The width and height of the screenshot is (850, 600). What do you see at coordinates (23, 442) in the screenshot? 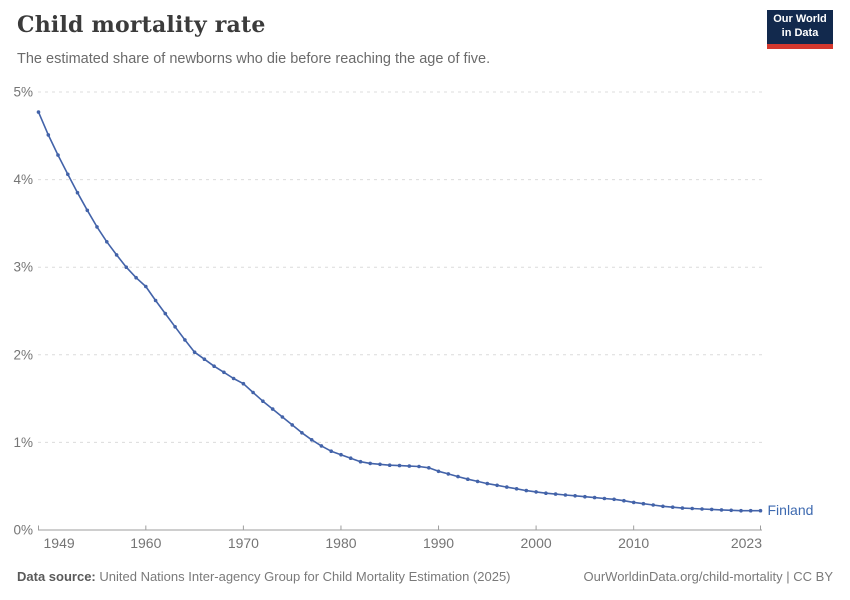
I see `y-axis-label: 1%` at bounding box center [23, 442].